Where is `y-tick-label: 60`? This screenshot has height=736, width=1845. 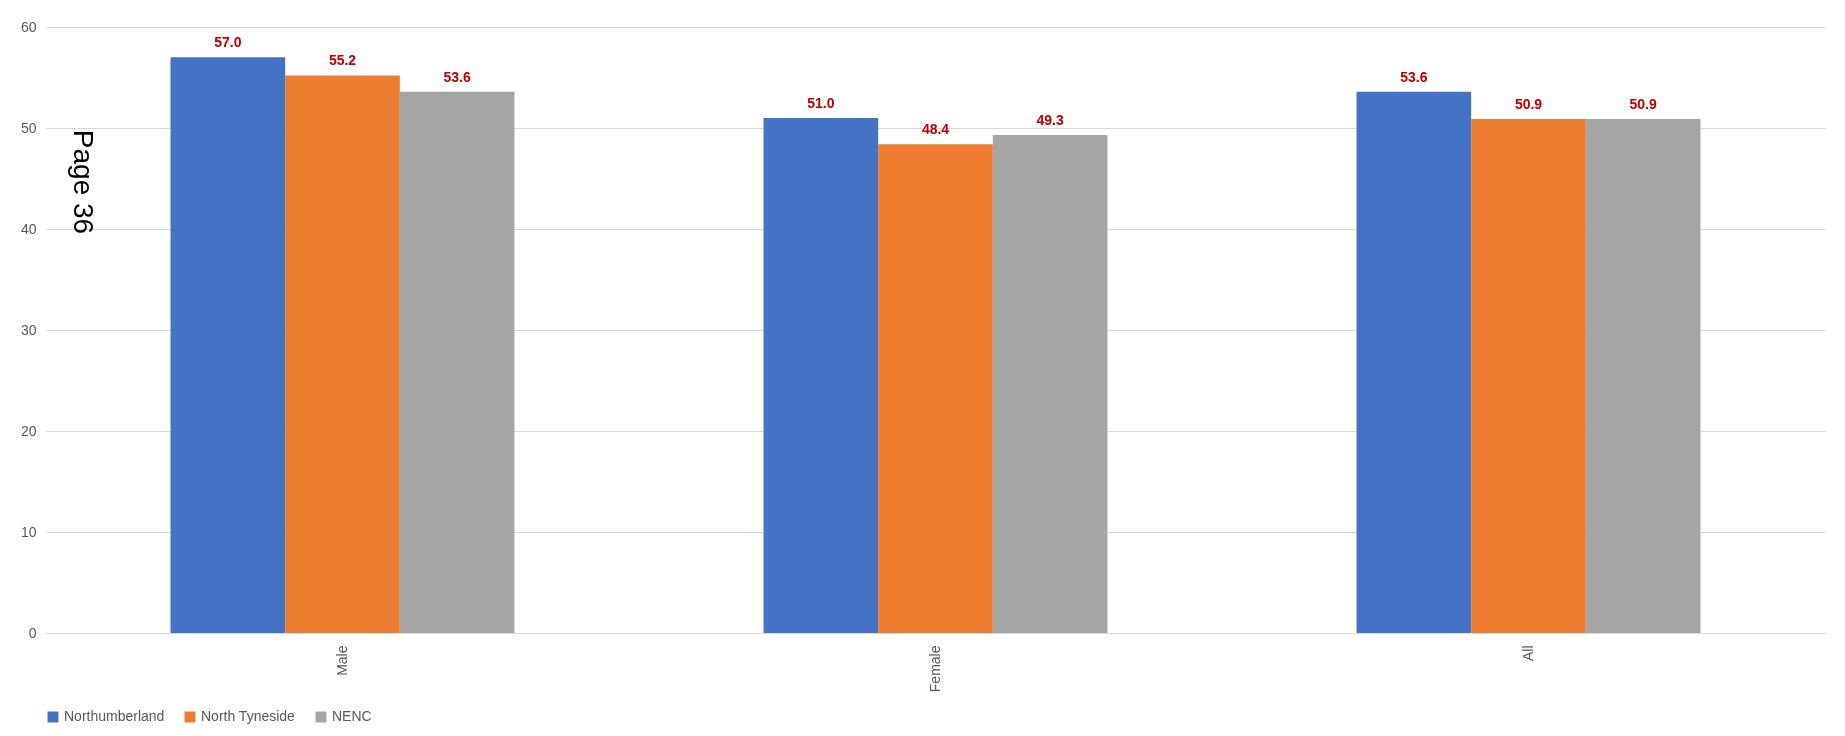 y-tick-label: 60 is located at coordinates (28, 26).